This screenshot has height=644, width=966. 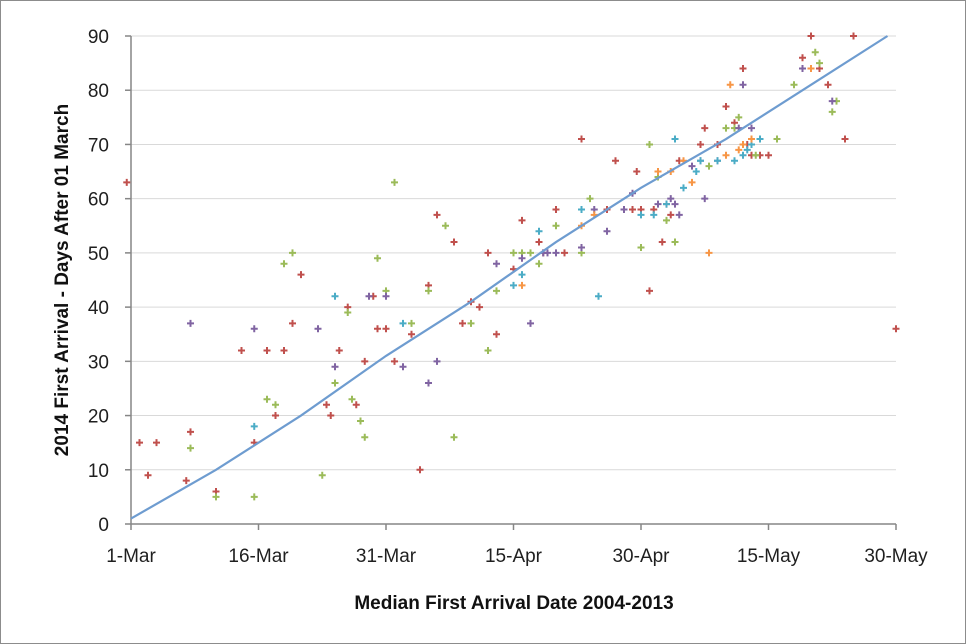 What do you see at coordinates (98, 417) in the screenshot?
I see `y-tick-label: 20` at bounding box center [98, 417].